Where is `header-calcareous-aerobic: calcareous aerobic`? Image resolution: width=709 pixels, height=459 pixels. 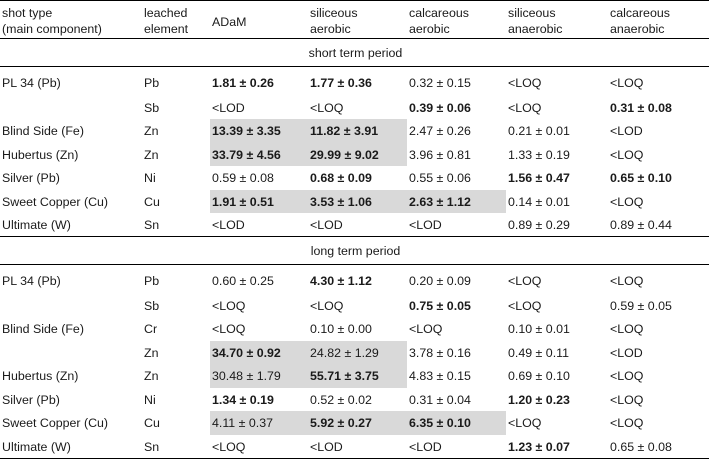
header-calcareous-aerobic: calcareous aerobic is located at coordinates (439, 21).